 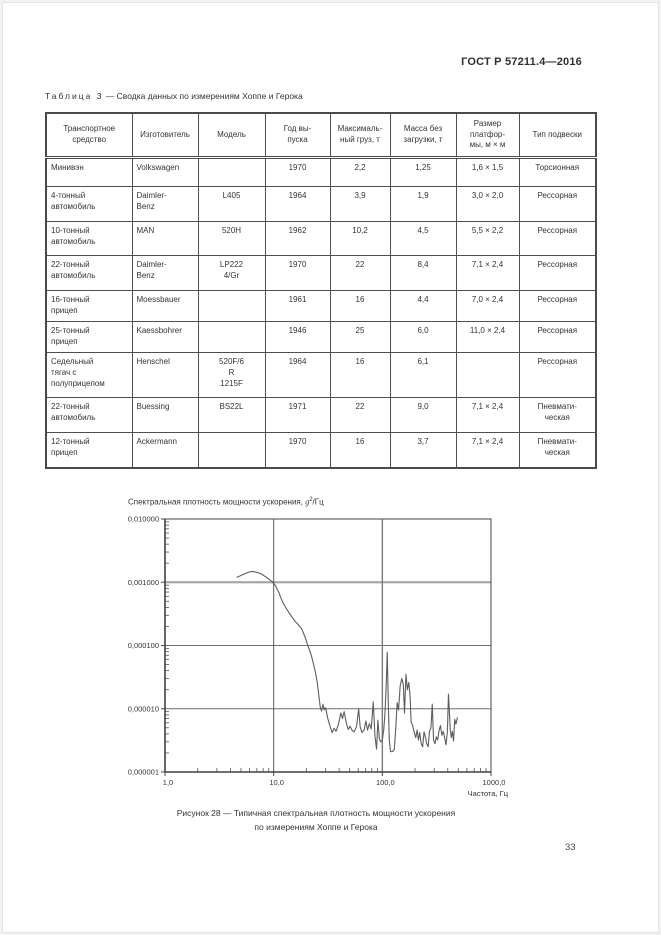 What do you see at coordinates (487, 238) in the screenshot?
I see `table-cell: 5,5 × 2,2` at bounding box center [487, 238].